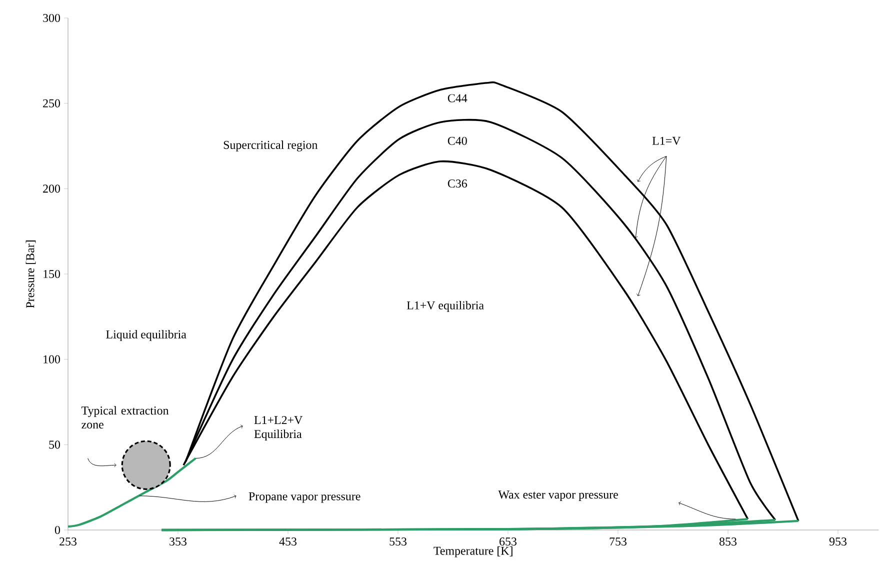 The height and width of the screenshot is (581, 880). What do you see at coordinates (271, 146) in the screenshot?
I see `annotation: Supercritical region` at bounding box center [271, 146].